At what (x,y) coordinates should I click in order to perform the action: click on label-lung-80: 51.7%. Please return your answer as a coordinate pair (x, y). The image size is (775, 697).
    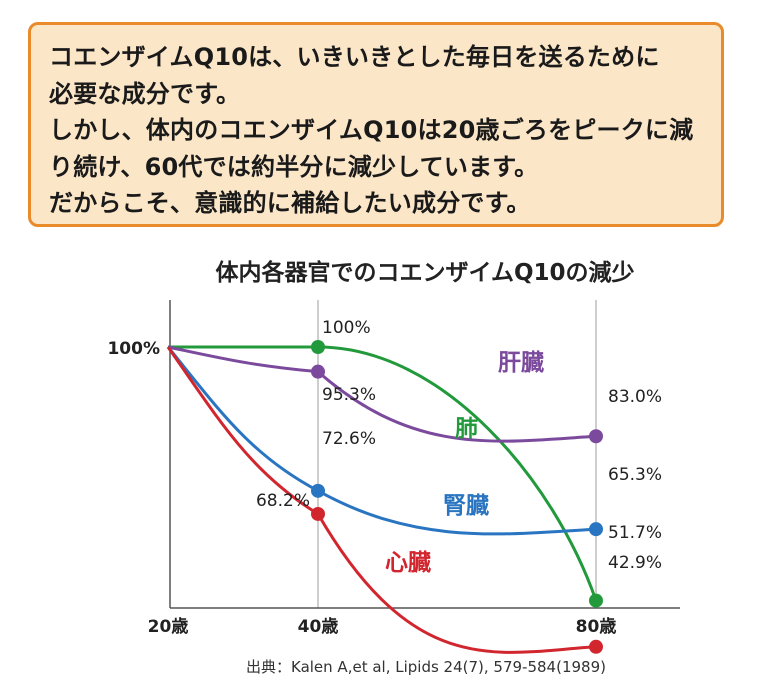
    Looking at the image, I should click on (635, 533).